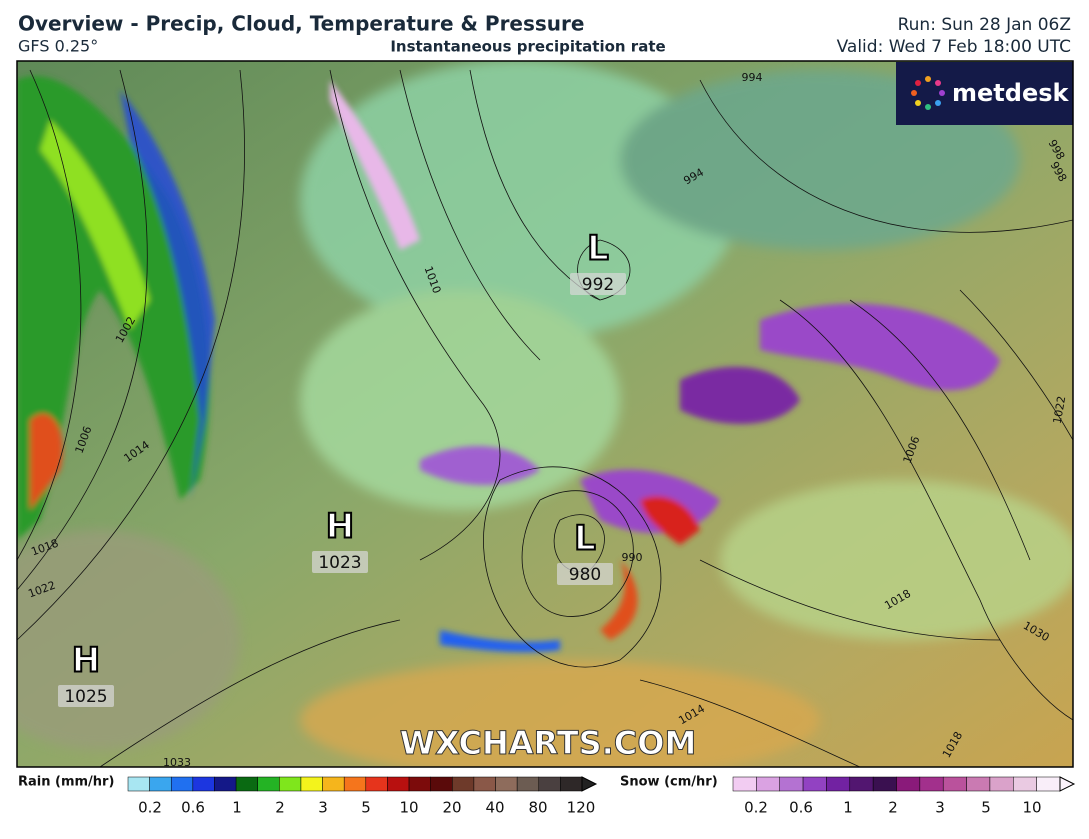  Describe the element at coordinates (752, 77) in the screenshot. I see `isobar-label: 994` at that location.